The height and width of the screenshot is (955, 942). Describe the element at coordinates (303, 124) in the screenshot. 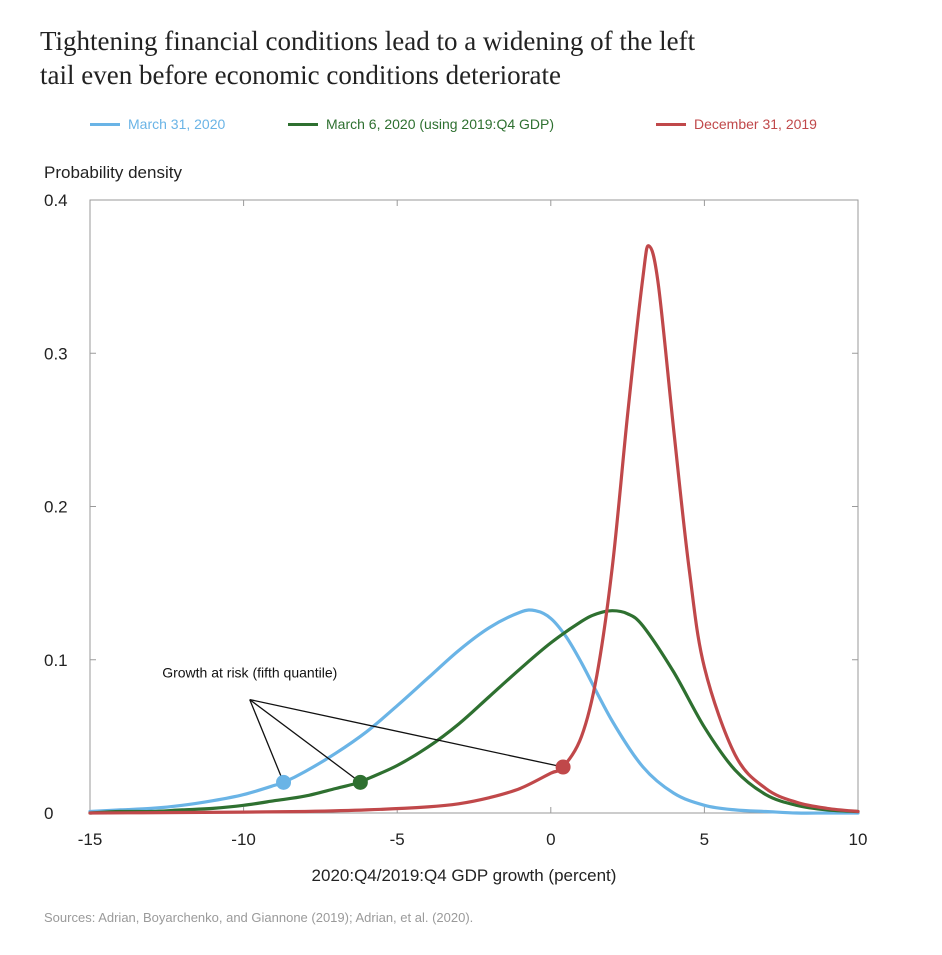

I see `legend-swatch-march-6-2020` at that location.